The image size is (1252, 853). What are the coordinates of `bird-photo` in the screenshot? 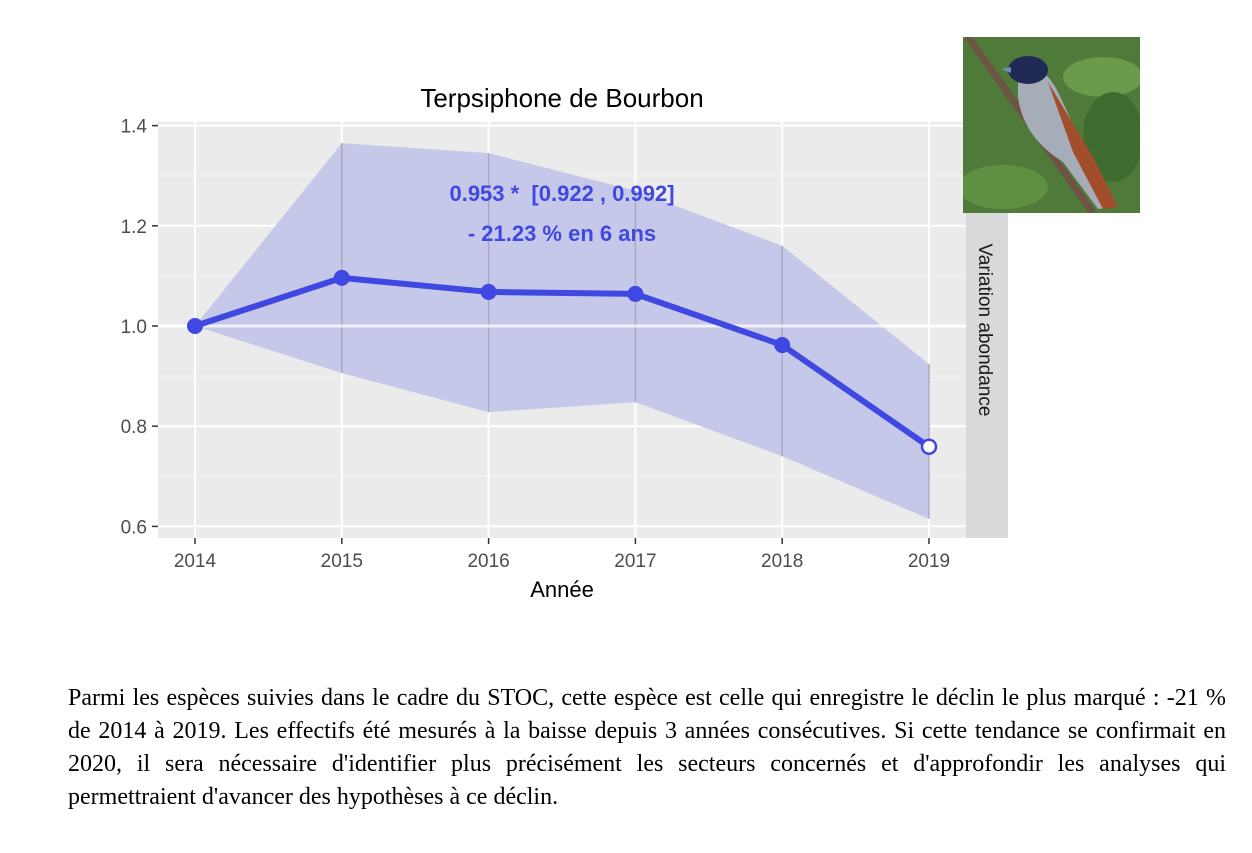 It's located at (1051, 125).